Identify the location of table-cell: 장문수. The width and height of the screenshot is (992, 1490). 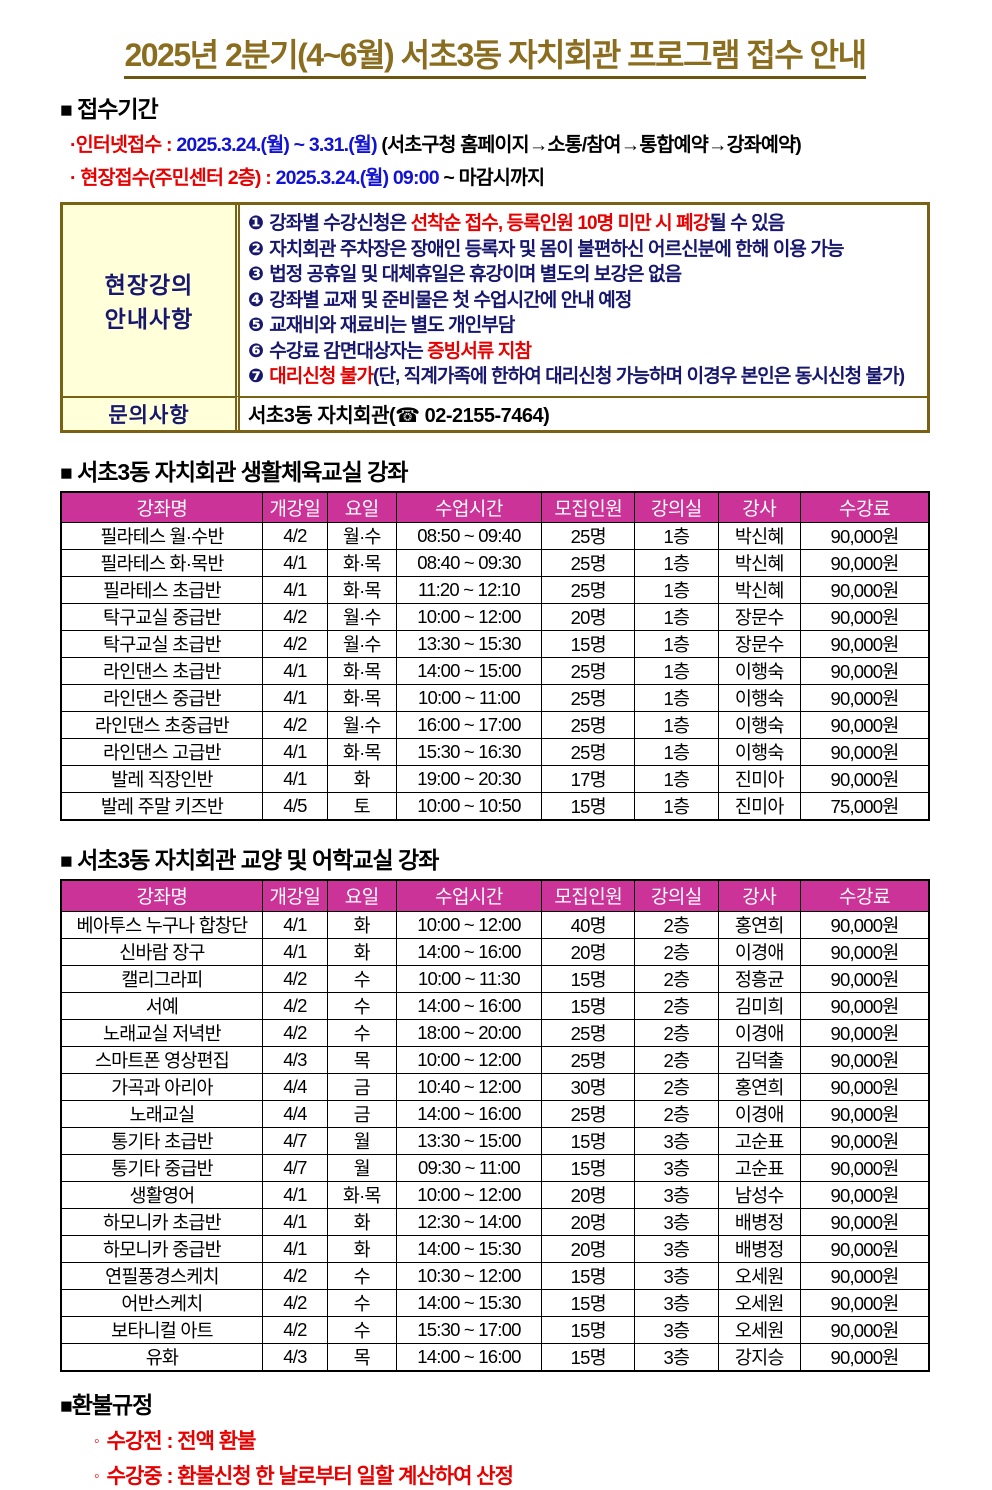
(759, 644).